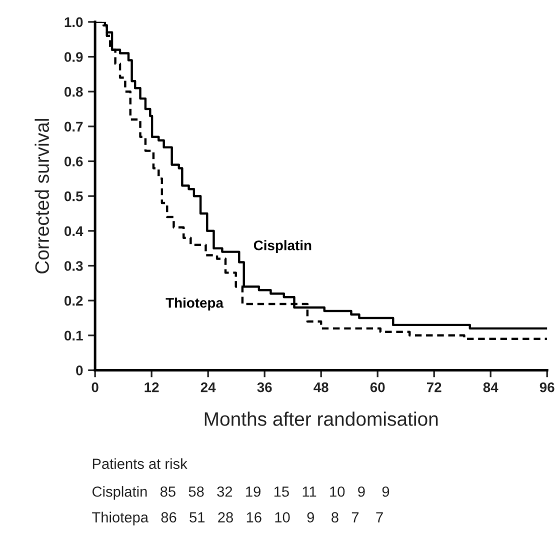  I want to click on series-label: Thiotepa, so click(195, 304).